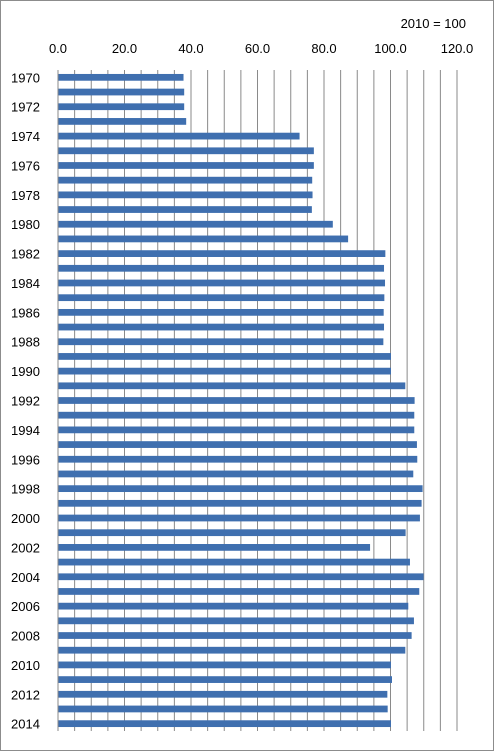 This screenshot has width=494, height=752. What do you see at coordinates (25, 694) in the screenshot?
I see `y-tick-label: 2012` at bounding box center [25, 694].